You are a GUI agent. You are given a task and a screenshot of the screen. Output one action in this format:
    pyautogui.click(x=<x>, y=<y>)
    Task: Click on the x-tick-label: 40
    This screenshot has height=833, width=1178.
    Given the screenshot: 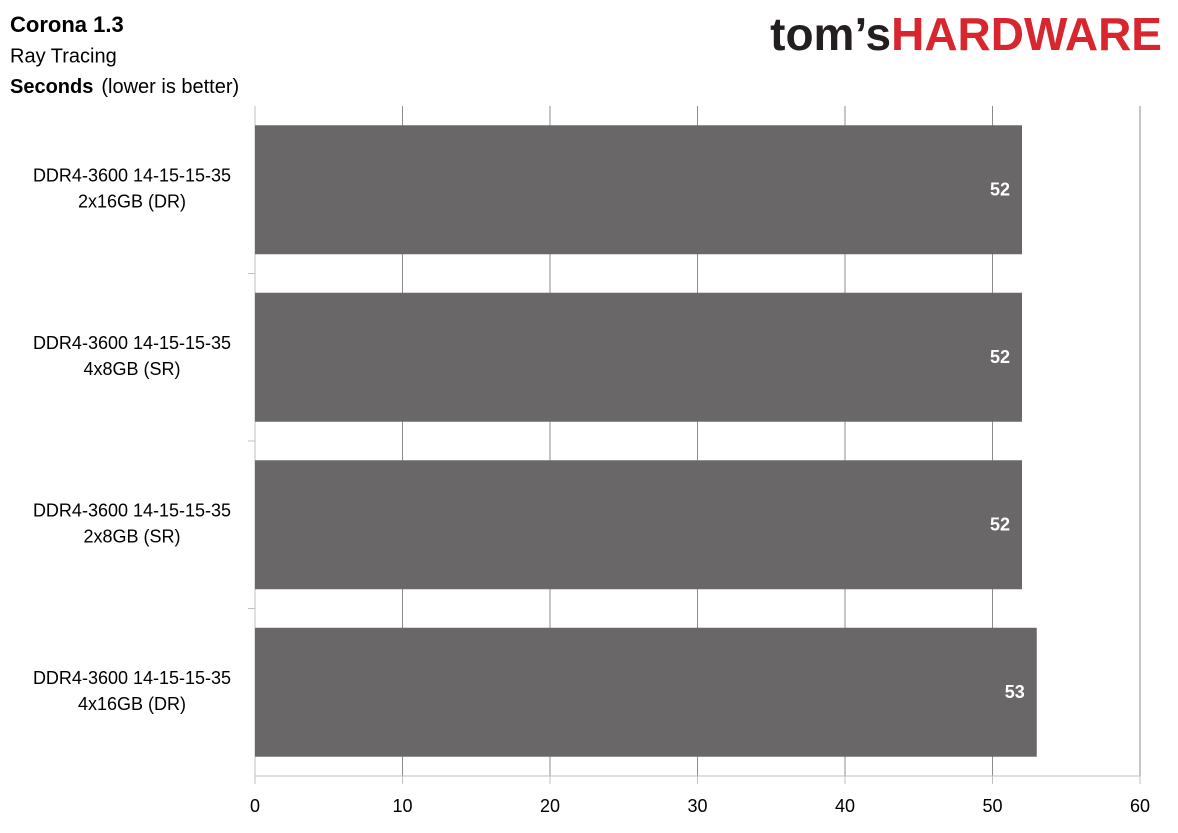 What is the action you would take?
    pyautogui.click(x=845, y=806)
    